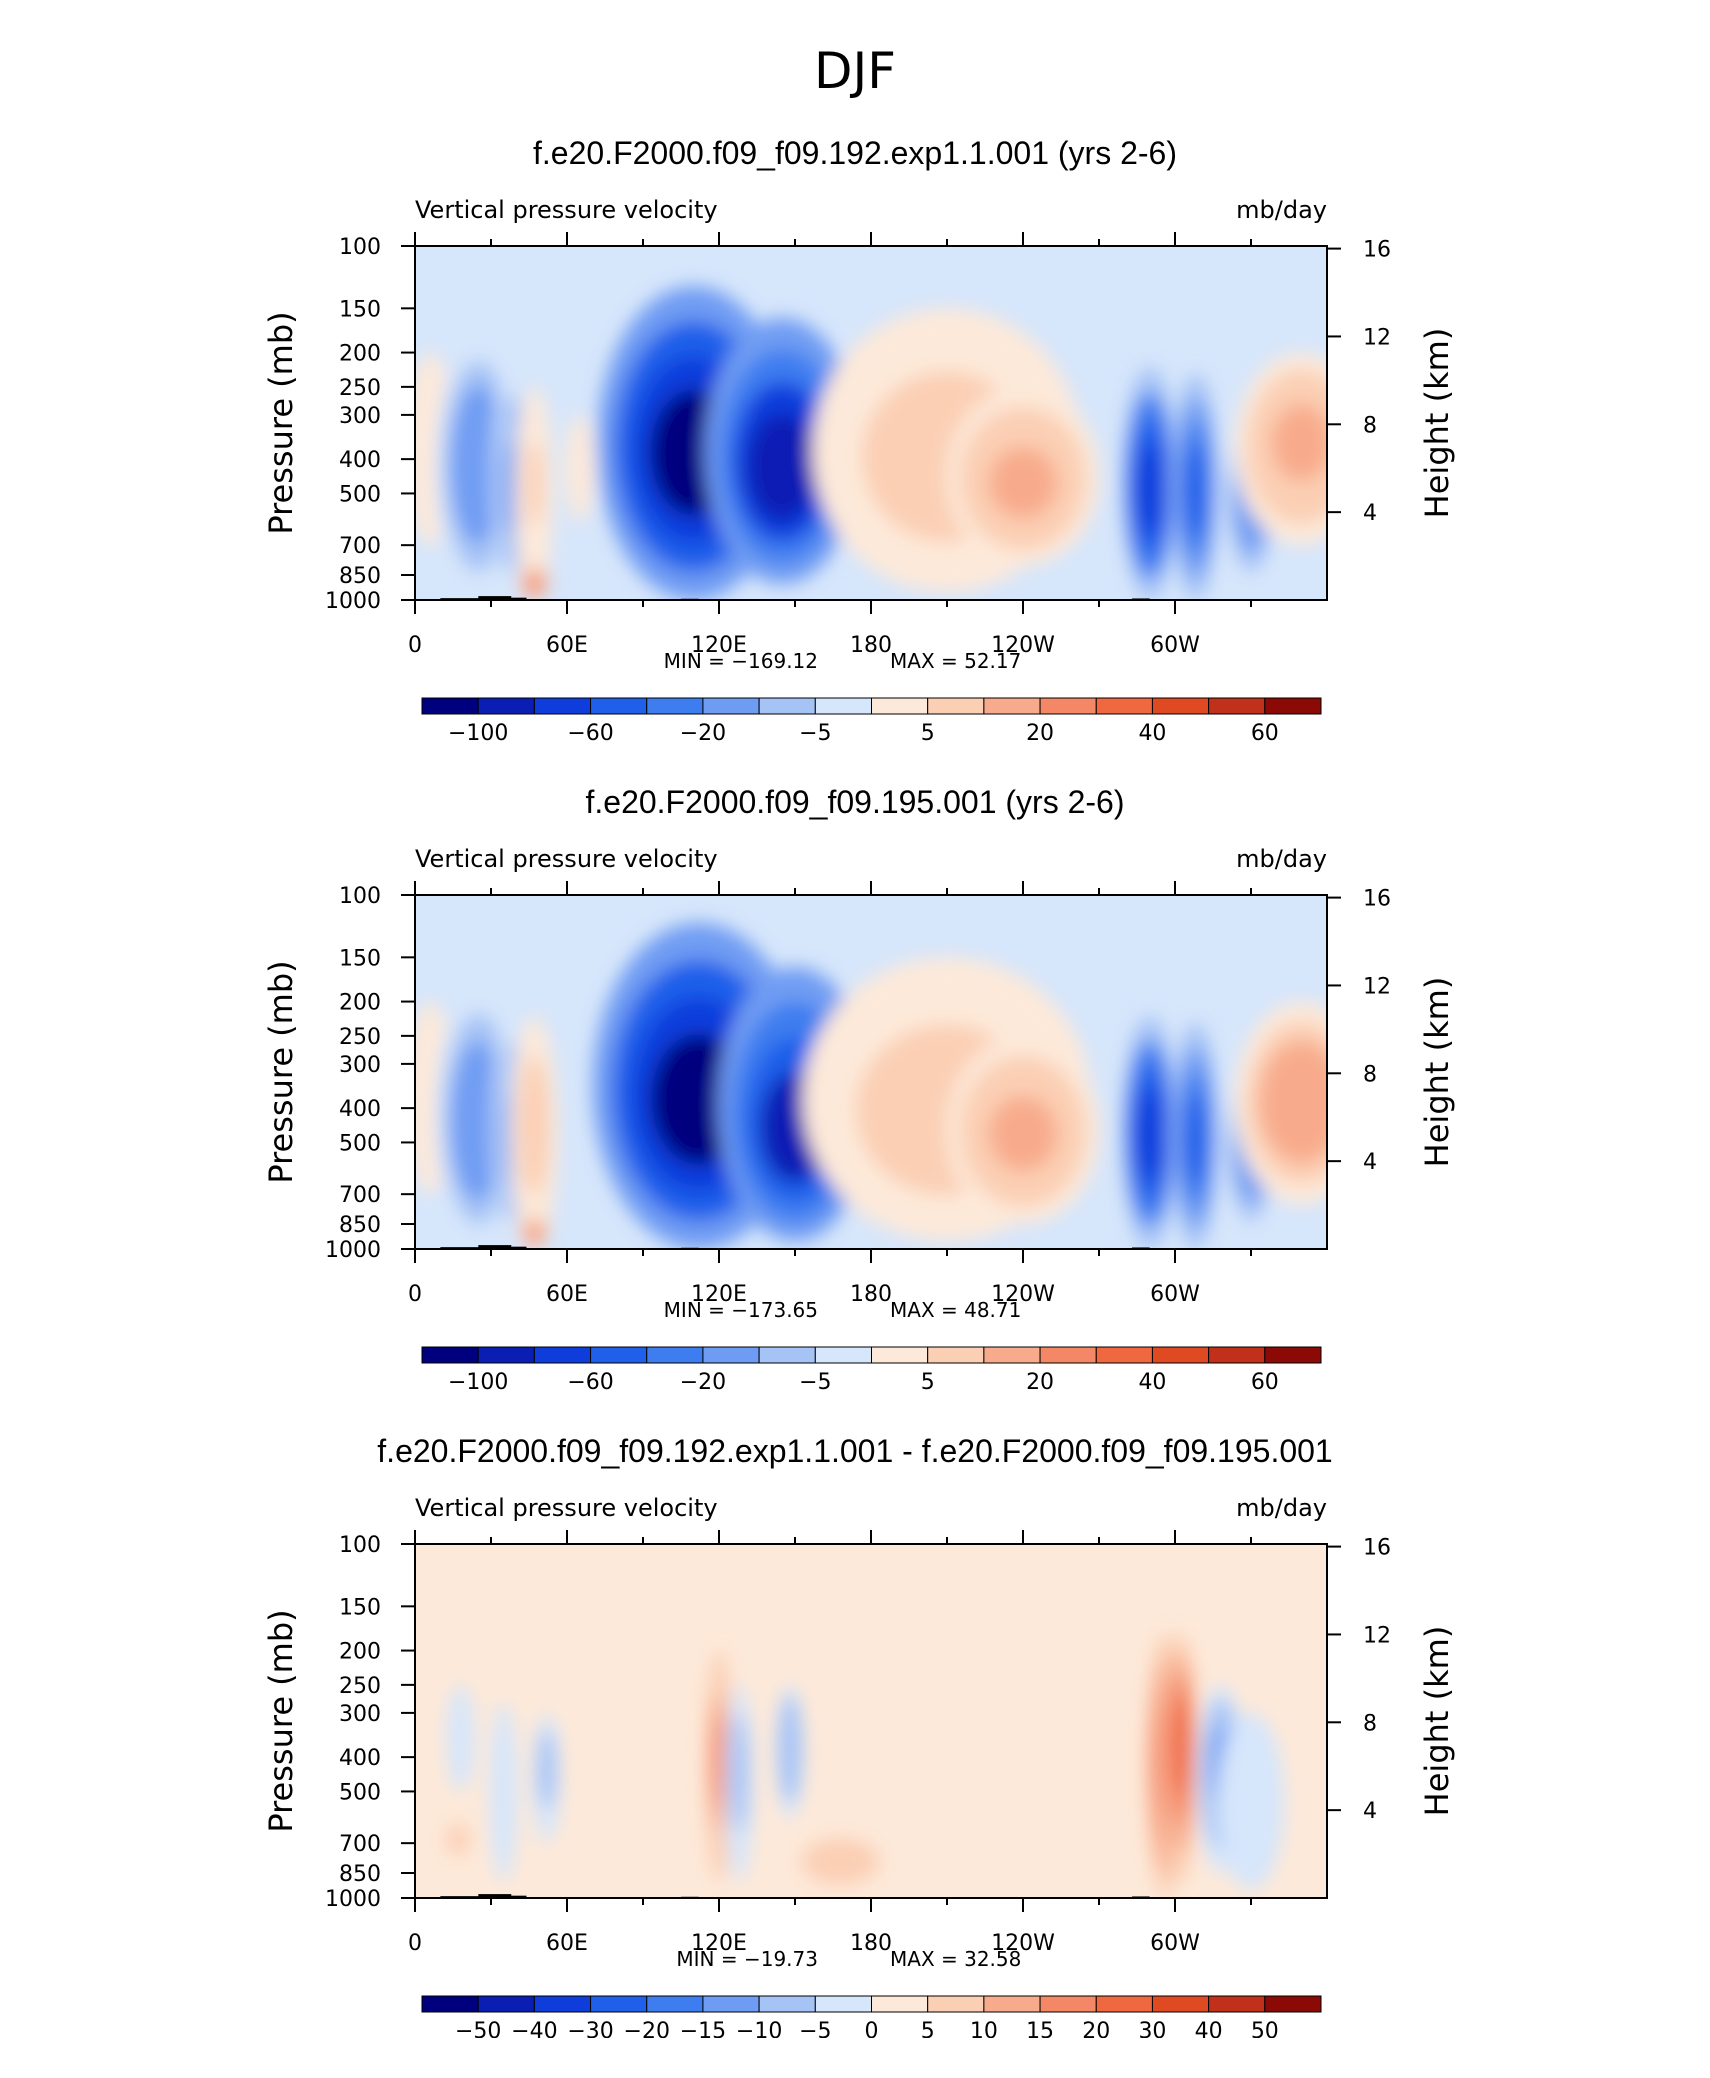 The width and height of the screenshot is (1710, 2078). What do you see at coordinates (928, 2028) in the screenshot?
I see `colorbar-label: 5` at bounding box center [928, 2028].